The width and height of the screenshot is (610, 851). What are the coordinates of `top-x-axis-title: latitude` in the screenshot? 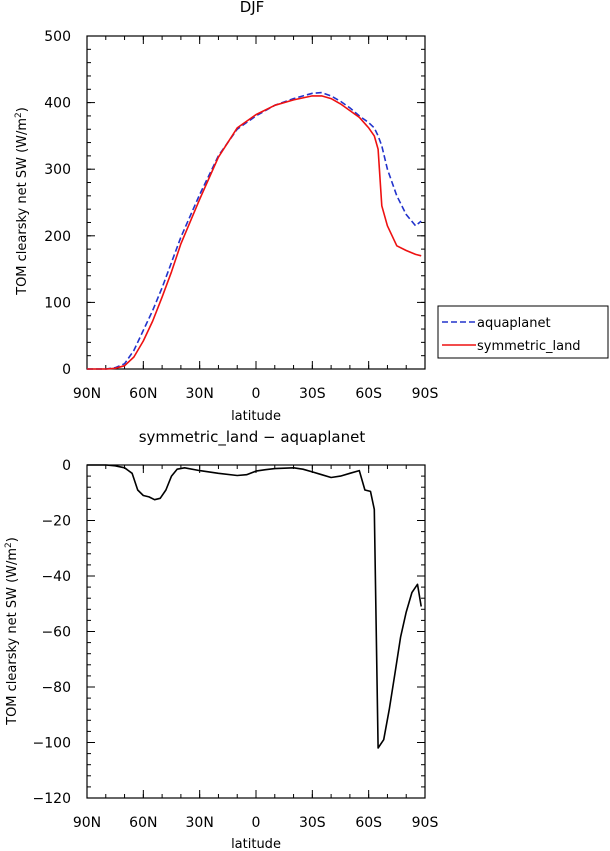 It's located at (256, 416).